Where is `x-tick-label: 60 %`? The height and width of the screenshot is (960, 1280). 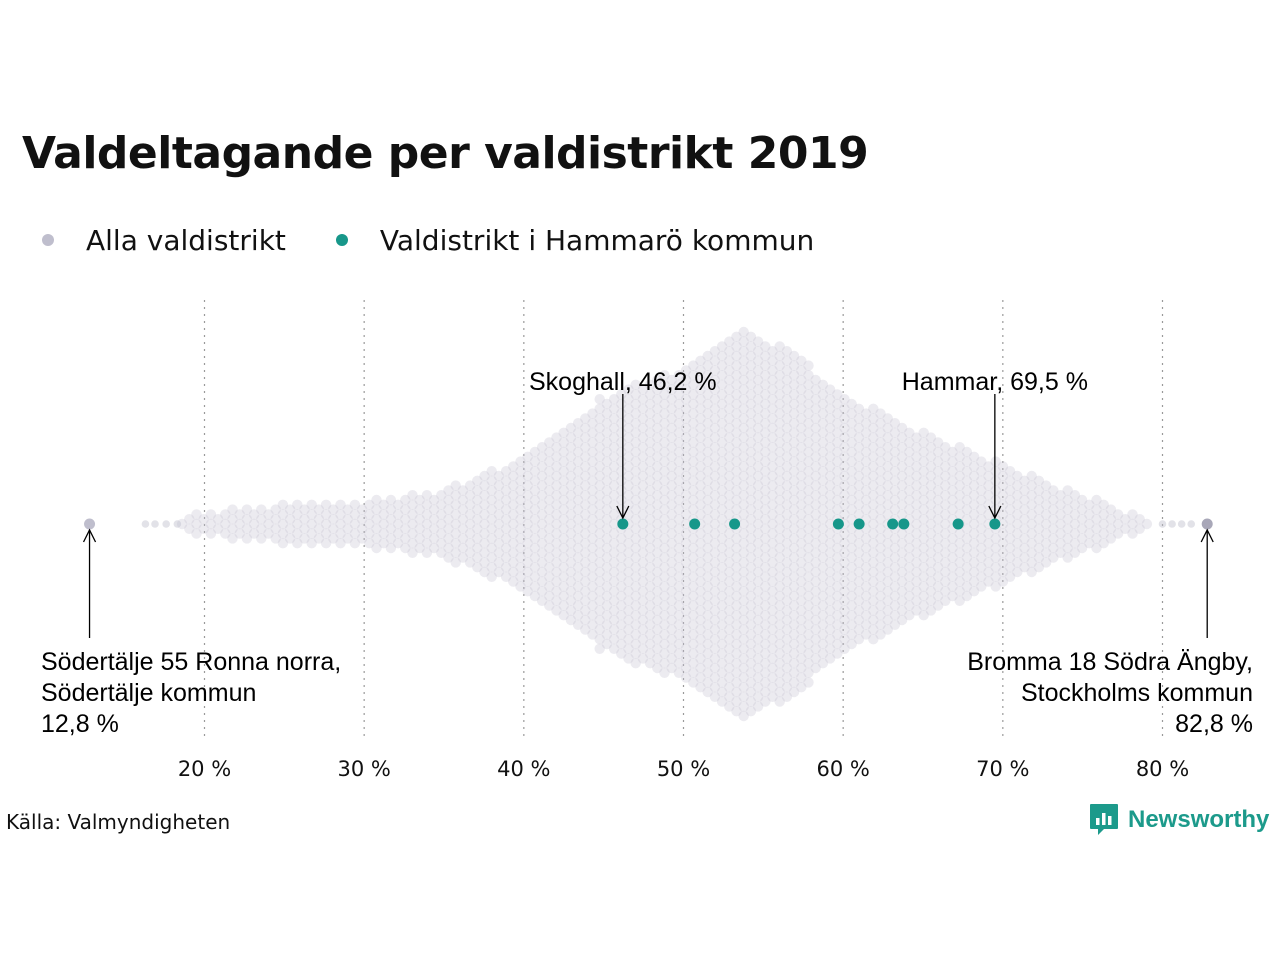
x-tick-label: 60 % is located at coordinates (842, 769).